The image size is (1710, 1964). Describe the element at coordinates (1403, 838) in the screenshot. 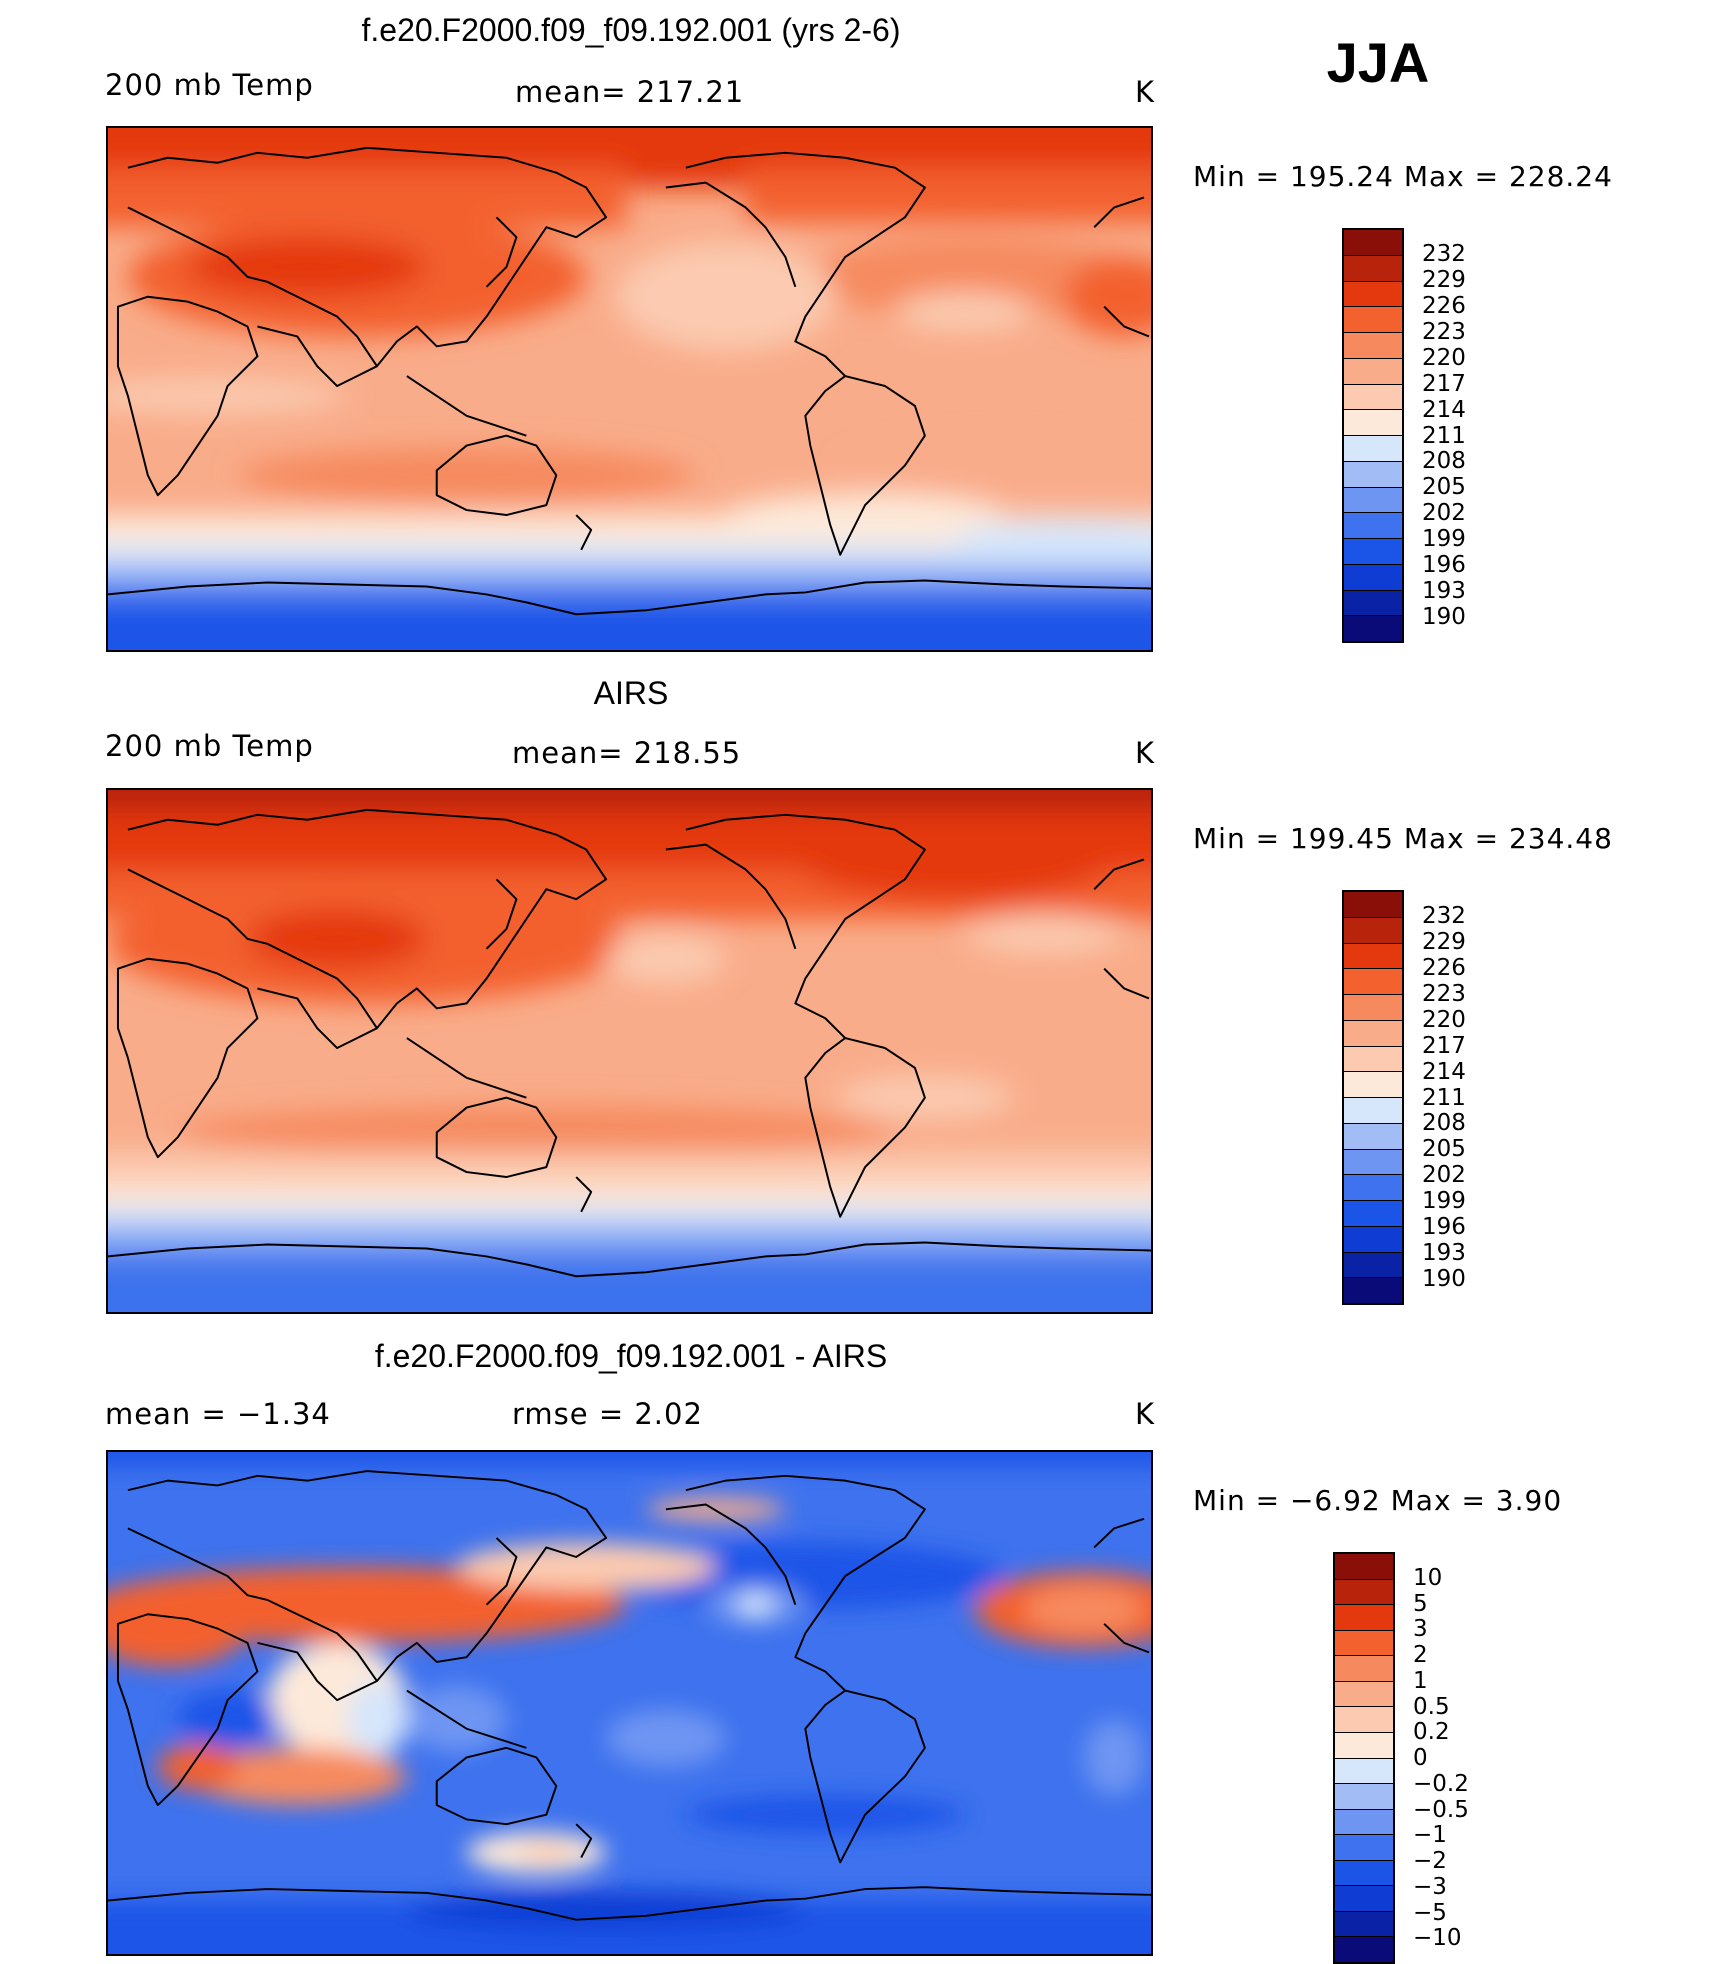

I see `panel2-min-max: Min = 199.45 Max = 234.48` at that location.